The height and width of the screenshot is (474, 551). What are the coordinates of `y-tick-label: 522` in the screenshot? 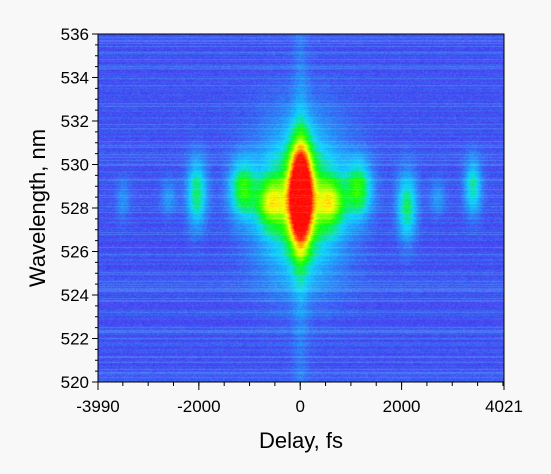 It's located at (75, 339).